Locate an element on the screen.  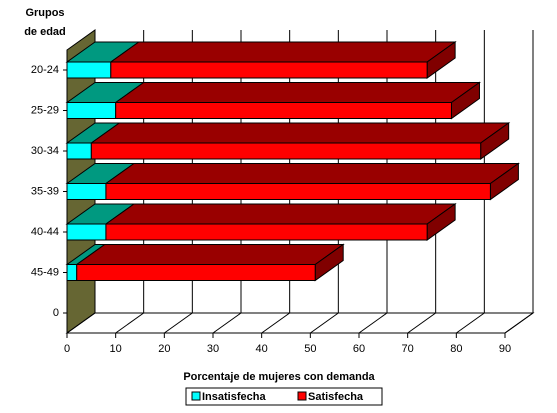
legend-label: Insatisfecha is located at coordinates (234, 397).